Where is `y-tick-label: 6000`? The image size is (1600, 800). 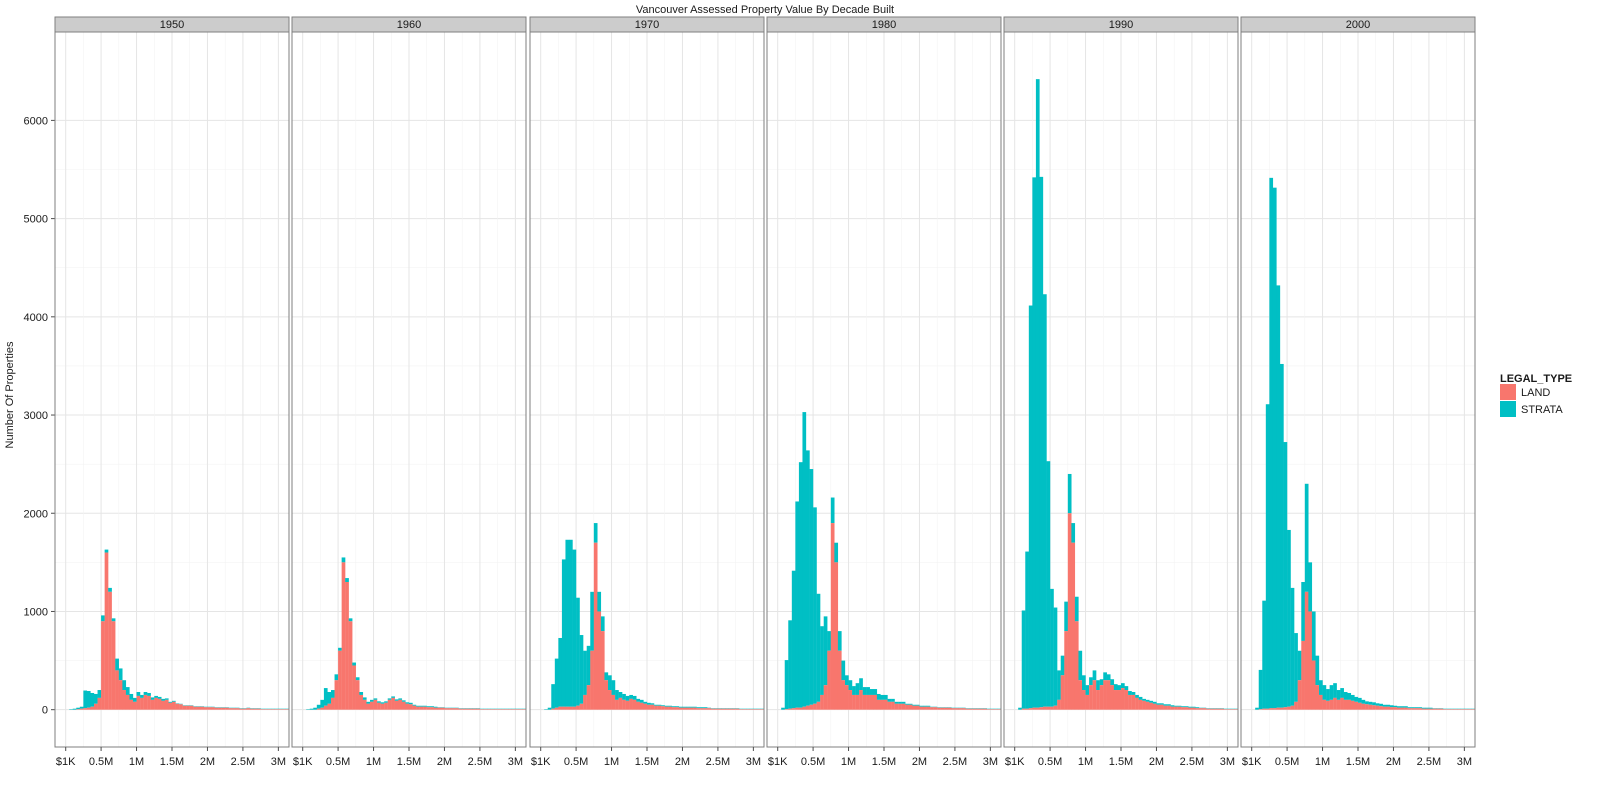 y-tick-label: 6000 is located at coordinates (36, 121).